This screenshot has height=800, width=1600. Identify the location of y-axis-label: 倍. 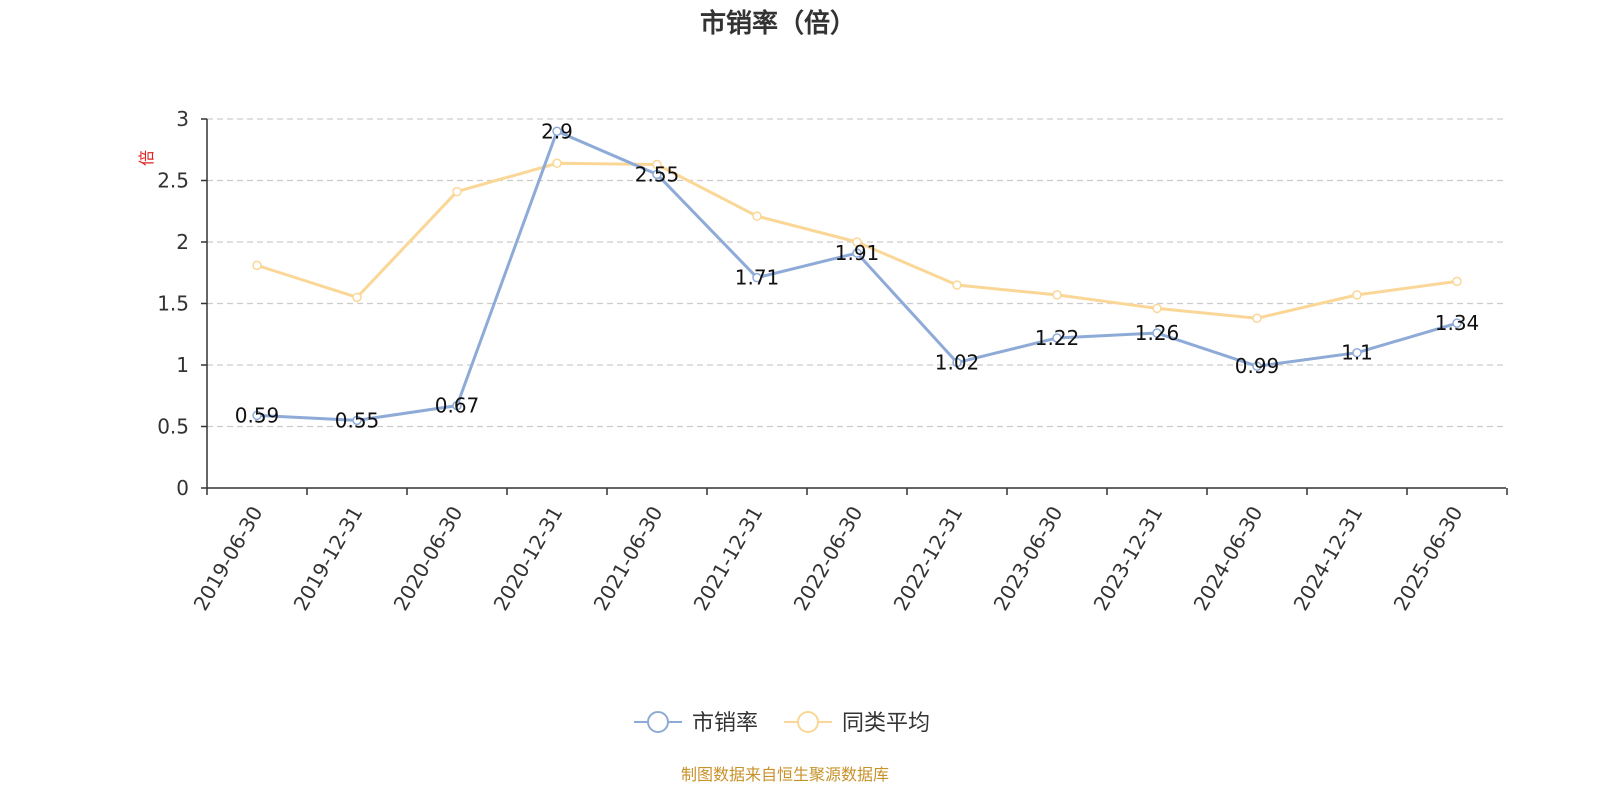
(146, 158).